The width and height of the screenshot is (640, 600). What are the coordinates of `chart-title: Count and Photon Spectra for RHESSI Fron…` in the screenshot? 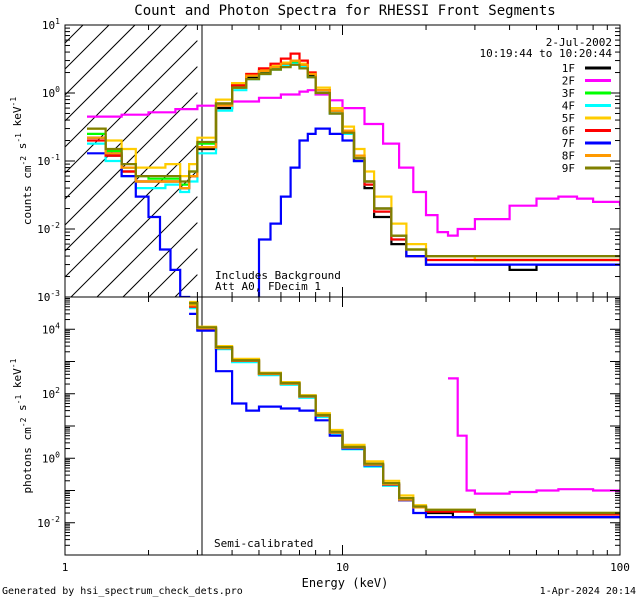 It's located at (344, 11).